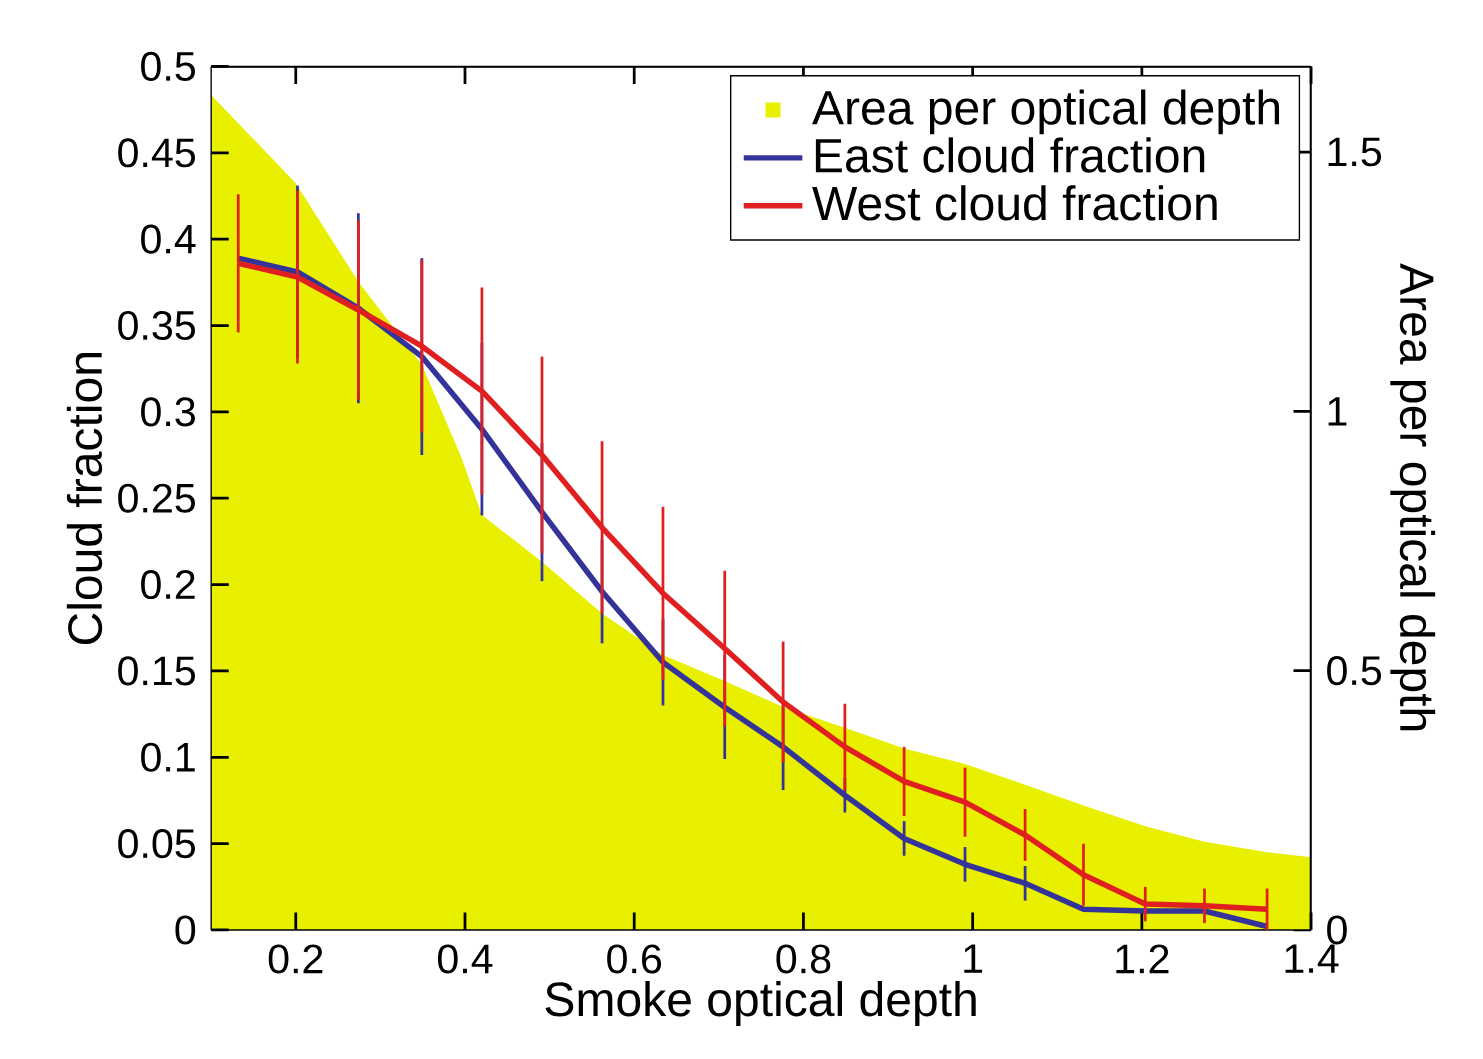 The height and width of the screenshot is (1059, 1483). I want to click on y-tick-label: 0.2, so click(168, 585).